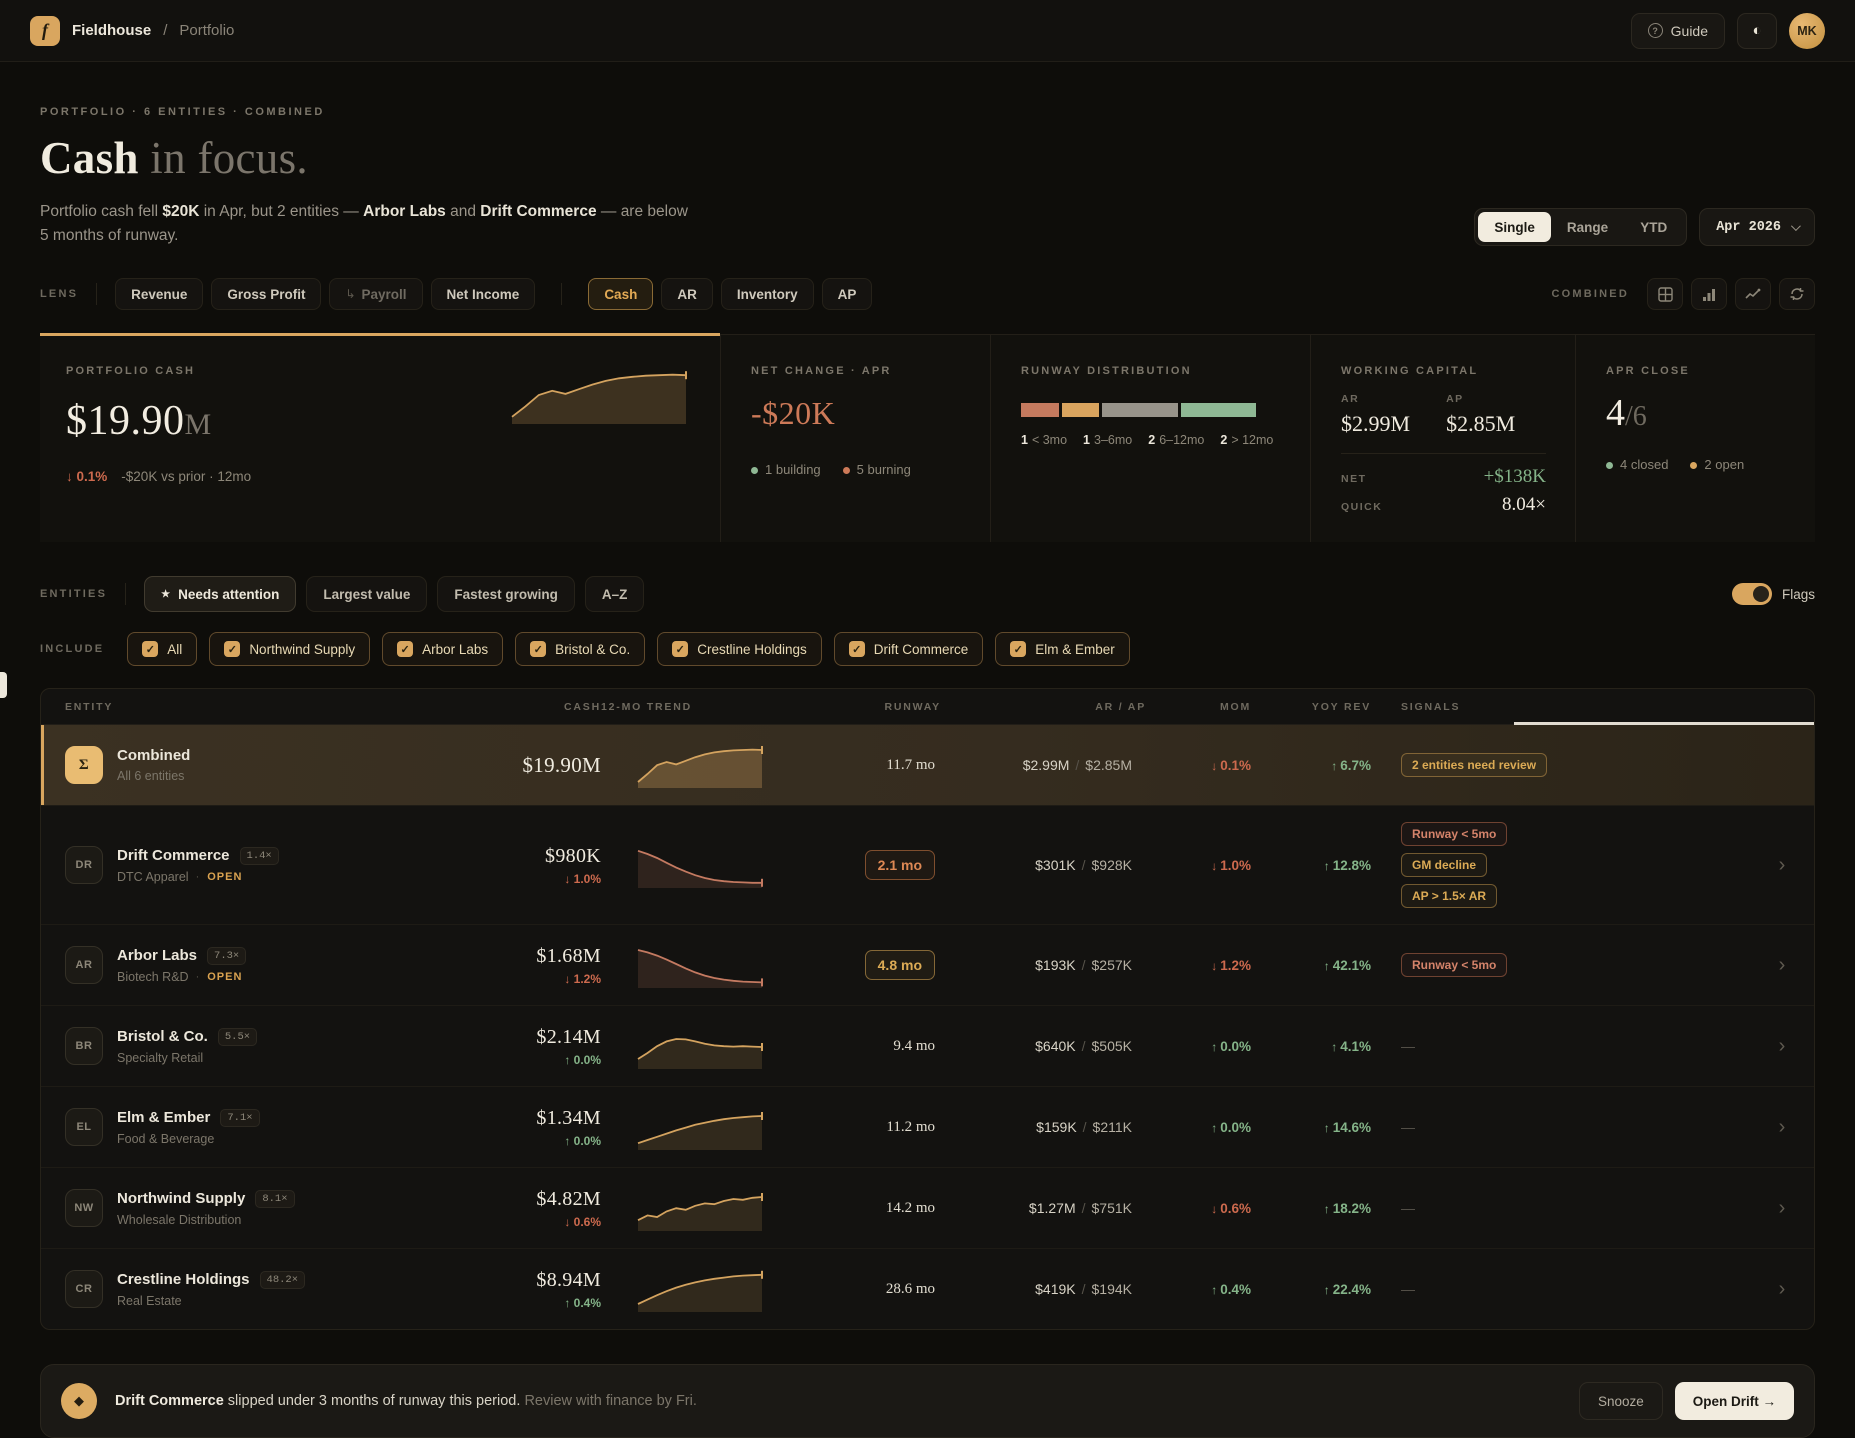  I want to click on lens-tab-net-income: Net Income, so click(483, 294).